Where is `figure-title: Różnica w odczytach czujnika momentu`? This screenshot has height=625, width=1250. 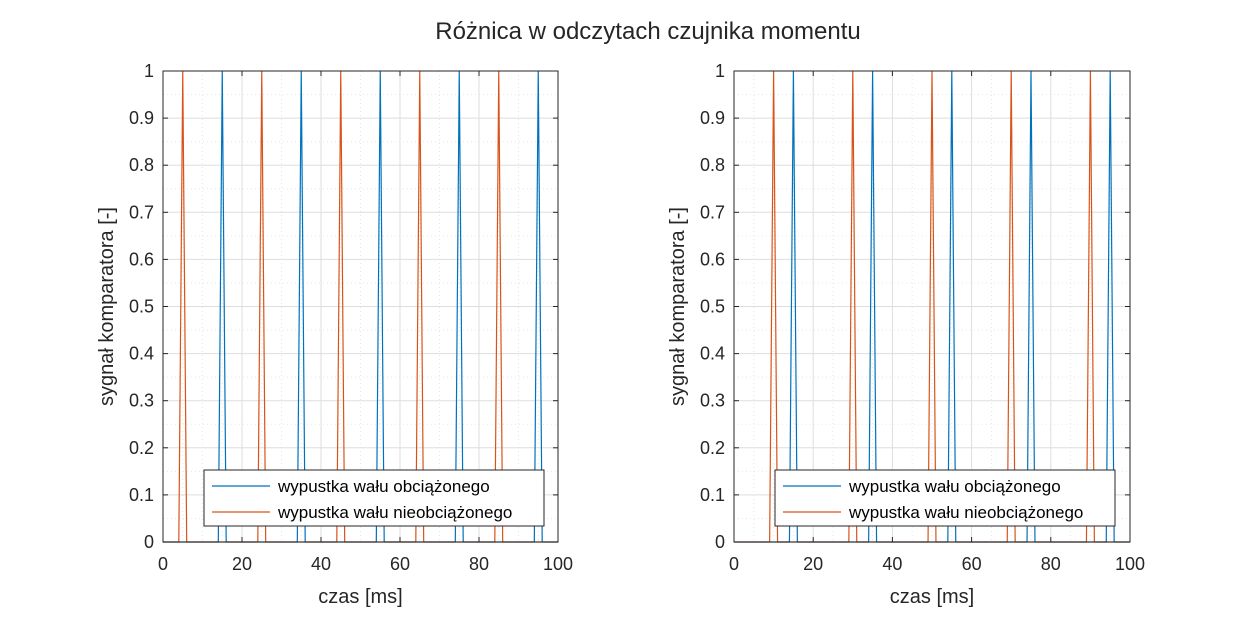
figure-title: Różnica w odczytach czujnika momentu is located at coordinates (648, 31).